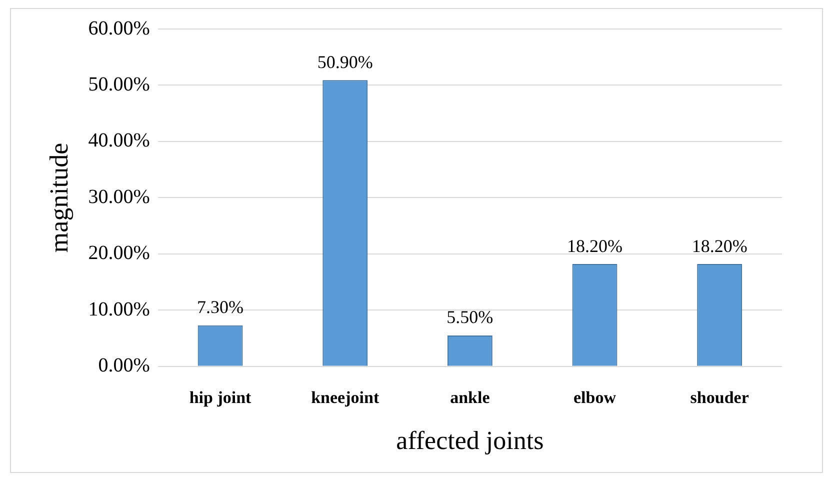  What do you see at coordinates (470, 441) in the screenshot?
I see `x-axis-title: affected joints` at bounding box center [470, 441].